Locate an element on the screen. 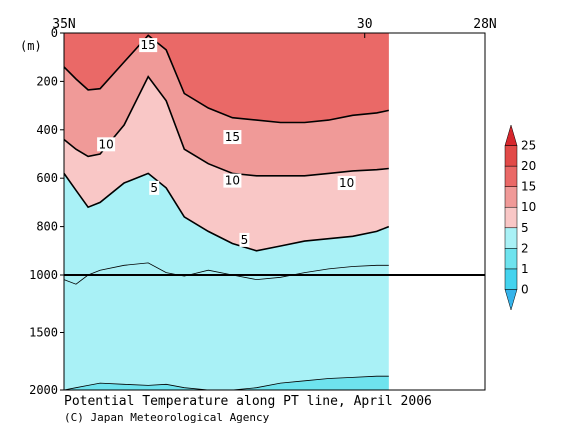 The height and width of the screenshot is (432, 570). lat-tick-label: 28N is located at coordinates (484, 24).